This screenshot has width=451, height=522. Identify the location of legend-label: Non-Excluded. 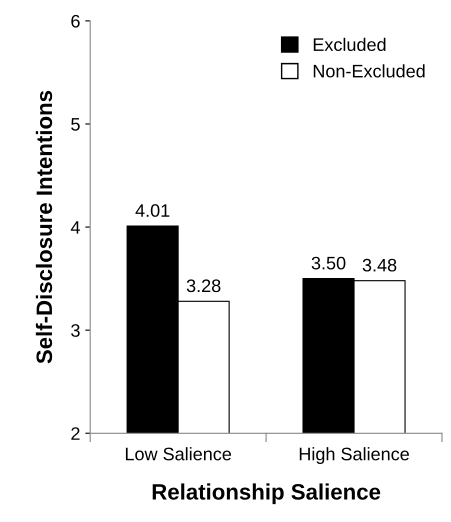
(369, 71).